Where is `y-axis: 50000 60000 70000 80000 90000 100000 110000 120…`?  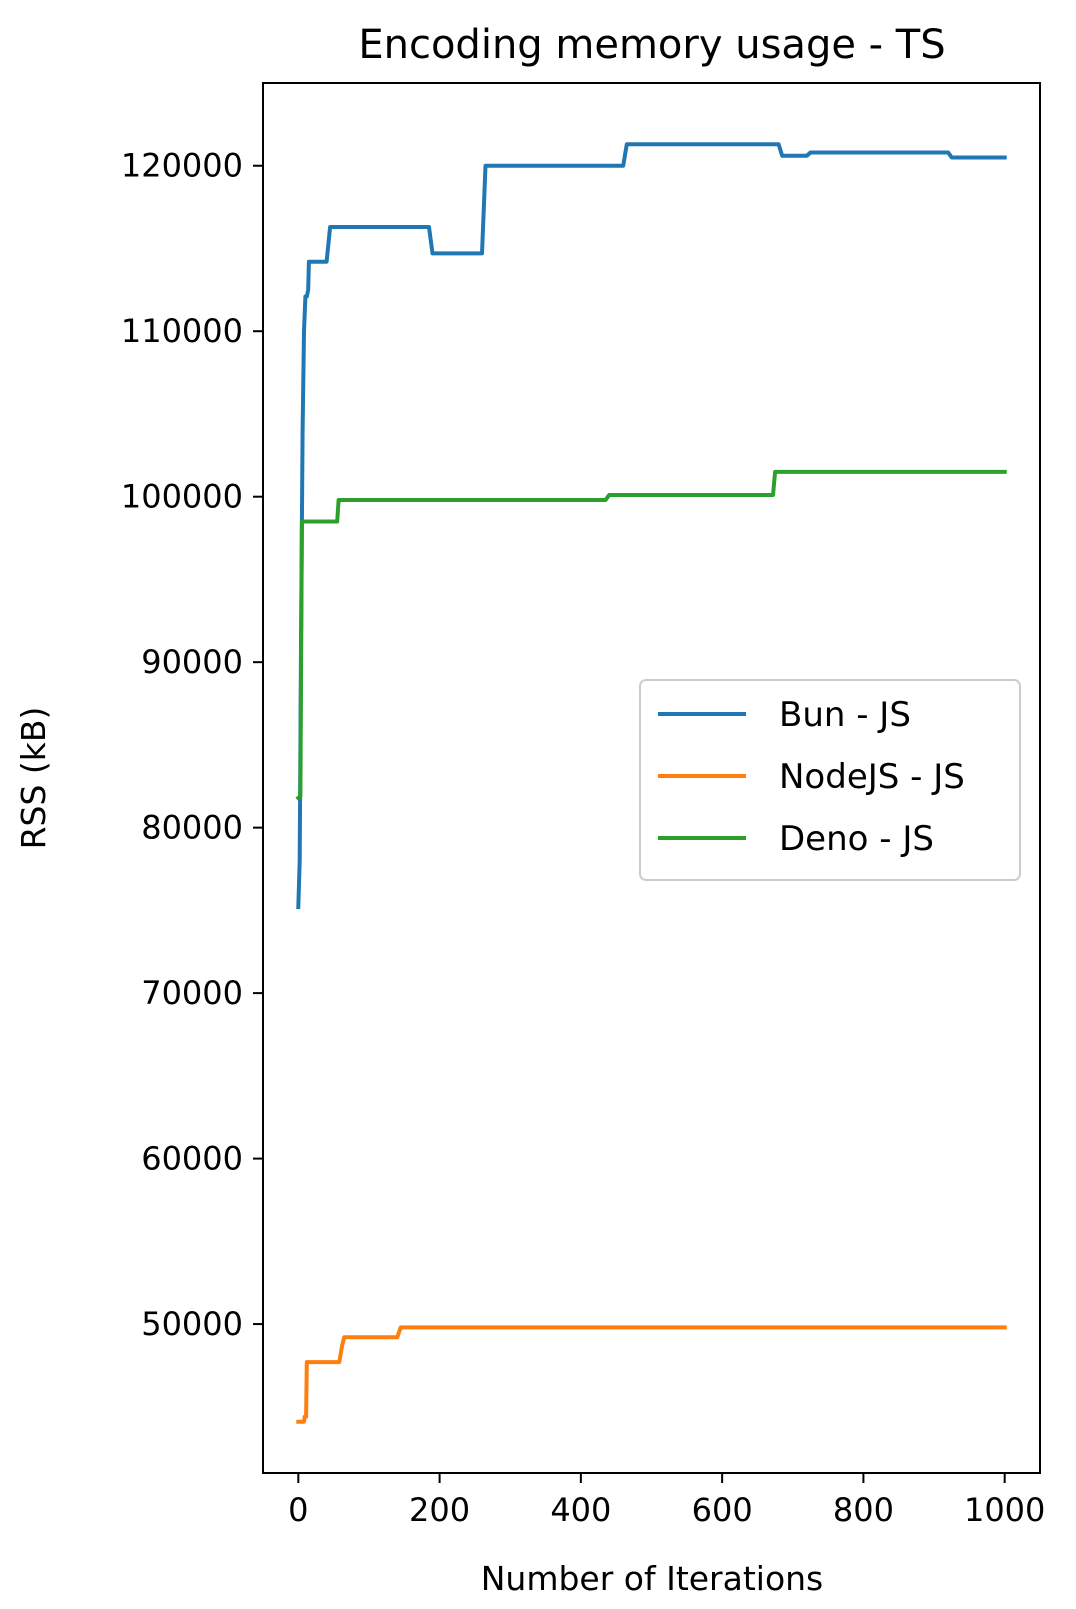
y-axis: 50000 60000 70000 80000 90000 100000 110000 120… is located at coordinates (192, 745).